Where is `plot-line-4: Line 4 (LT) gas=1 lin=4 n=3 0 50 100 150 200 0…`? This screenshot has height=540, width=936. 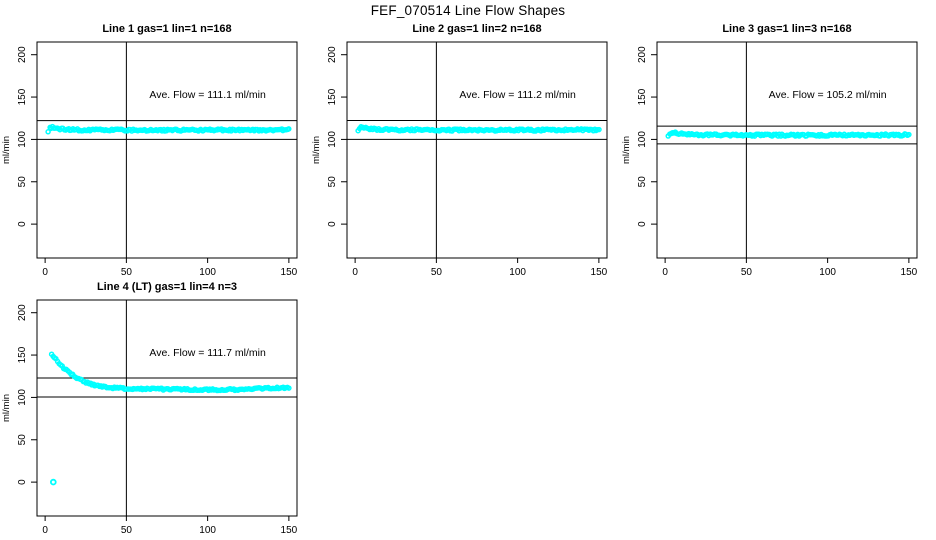
plot-line-4: Line 4 (LT) gas=1 lin=4 n=3 0 50 100 150 200 0… is located at coordinates (149, 408).